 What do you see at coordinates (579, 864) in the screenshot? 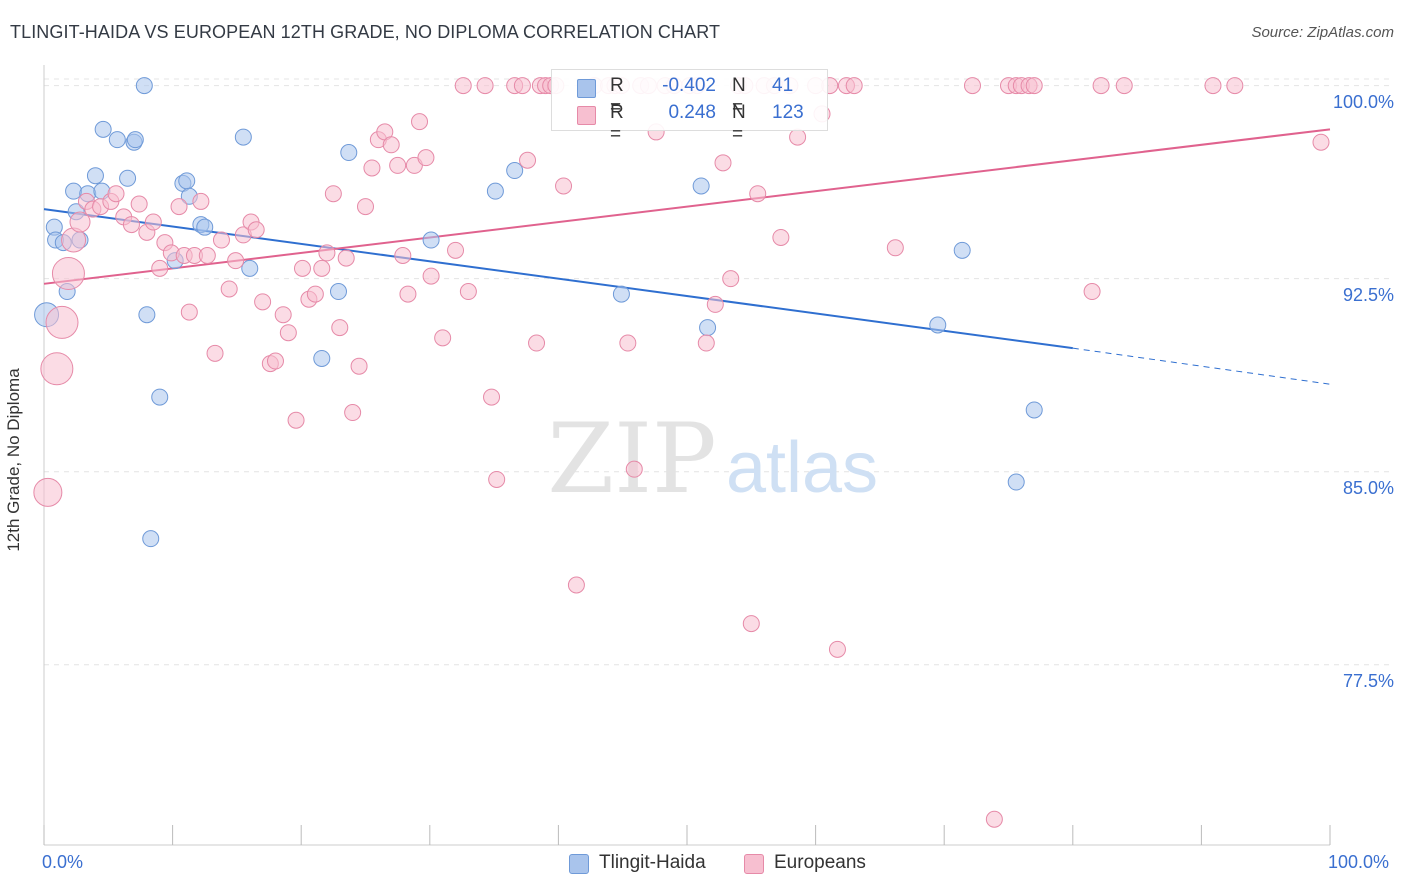
I see `series-swatch-tlingit` at bounding box center [579, 864].